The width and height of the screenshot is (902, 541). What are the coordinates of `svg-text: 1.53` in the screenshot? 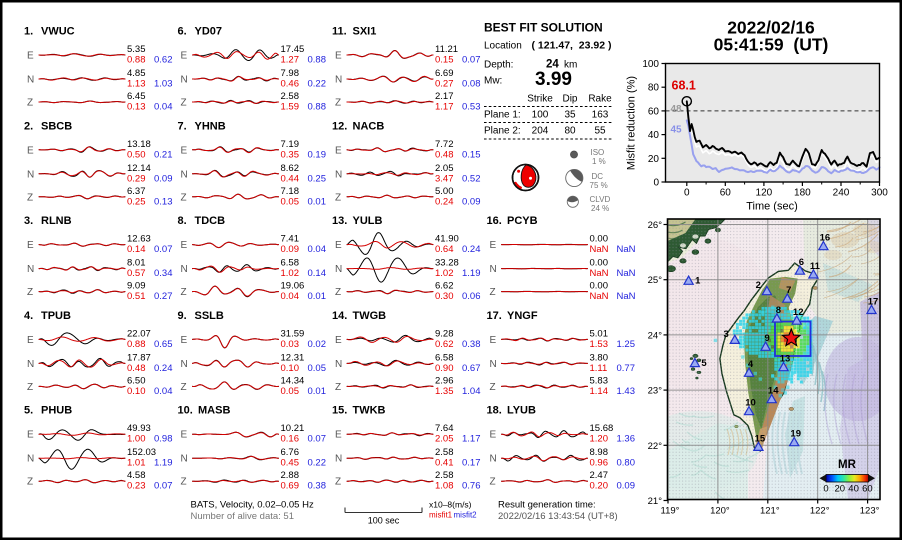 It's located at (599, 344).